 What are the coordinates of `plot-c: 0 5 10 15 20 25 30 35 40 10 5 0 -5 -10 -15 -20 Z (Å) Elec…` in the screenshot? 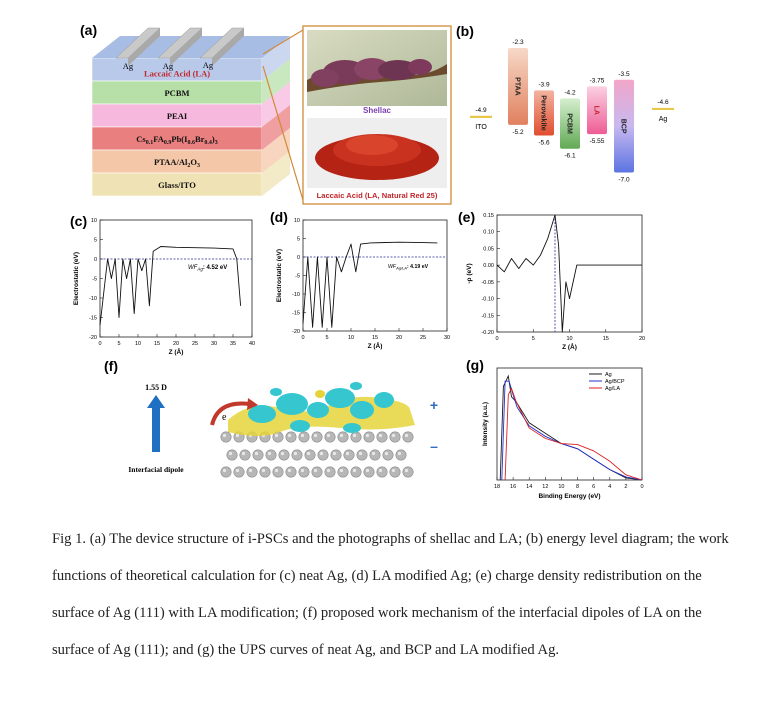 It's located at (164, 287).